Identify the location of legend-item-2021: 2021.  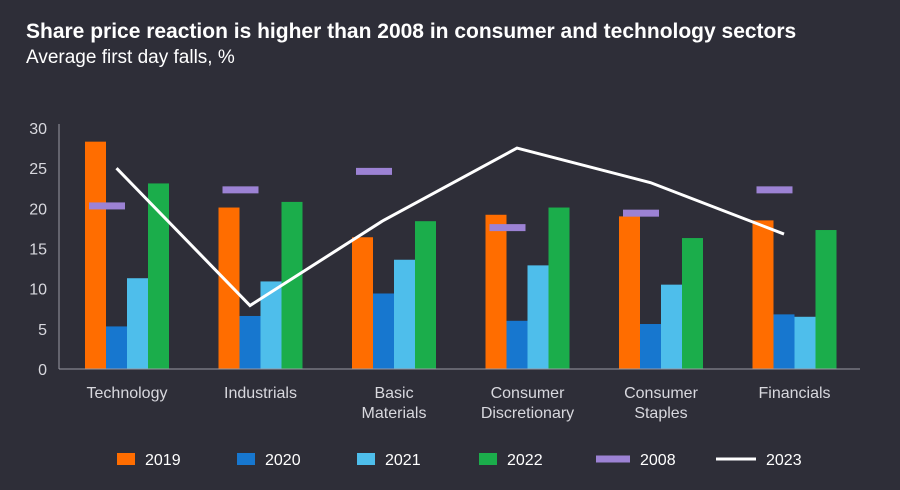
(389, 460).